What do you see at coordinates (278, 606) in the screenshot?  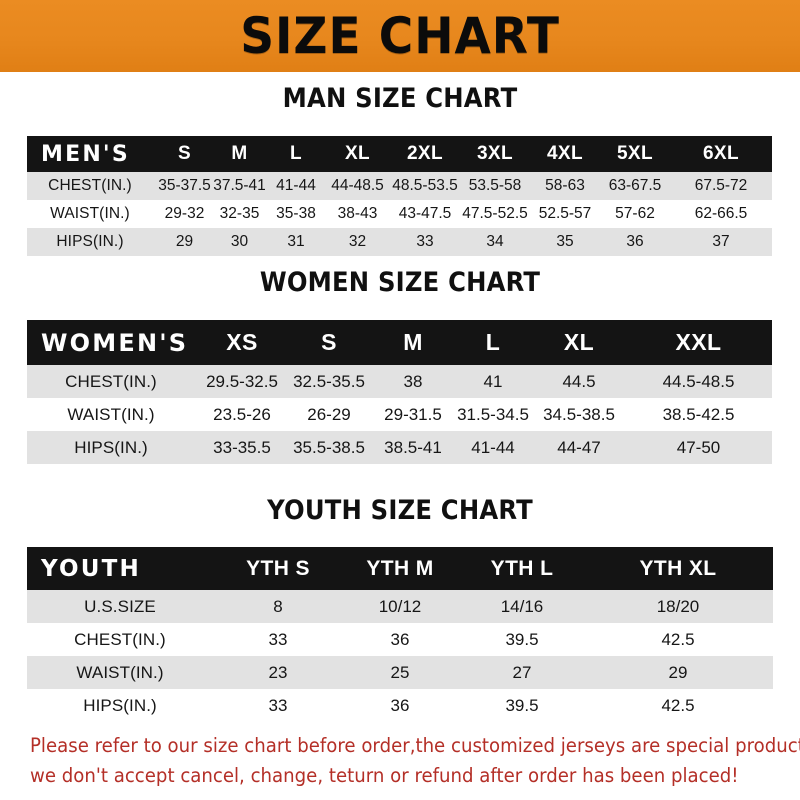 I see `cell: 8` at bounding box center [278, 606].